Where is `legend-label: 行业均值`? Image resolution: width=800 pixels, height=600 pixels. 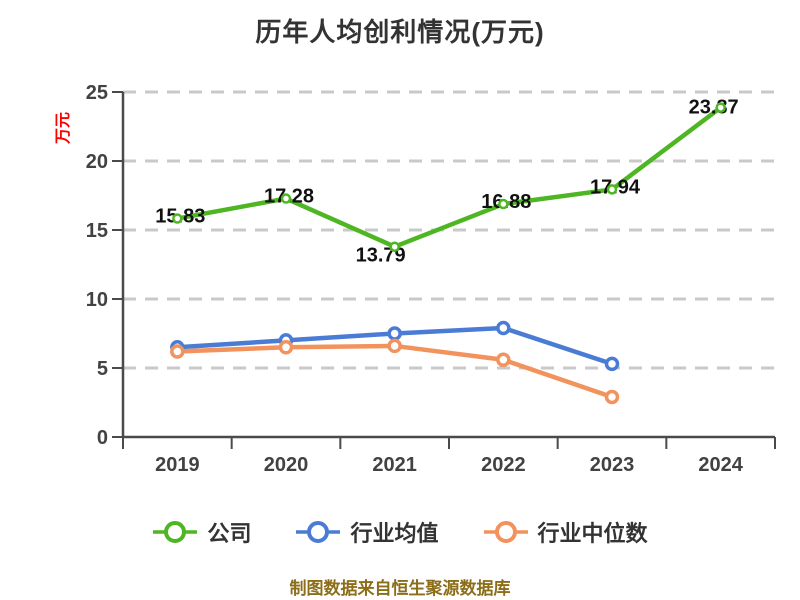
legend-label: 行业均值 is located at coordinates (394, 533).